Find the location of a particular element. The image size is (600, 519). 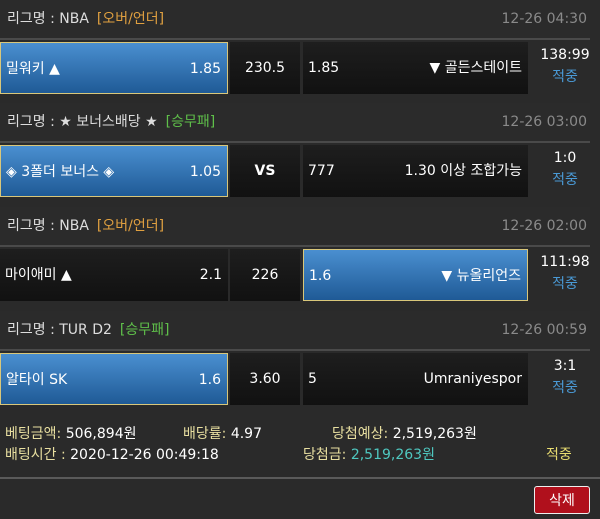

bet-row: 마이애미 ▲ 2.1 226 1.6 ▼ 뉴올리언즈 111:98 적중 is located at coordinates (300, 276).